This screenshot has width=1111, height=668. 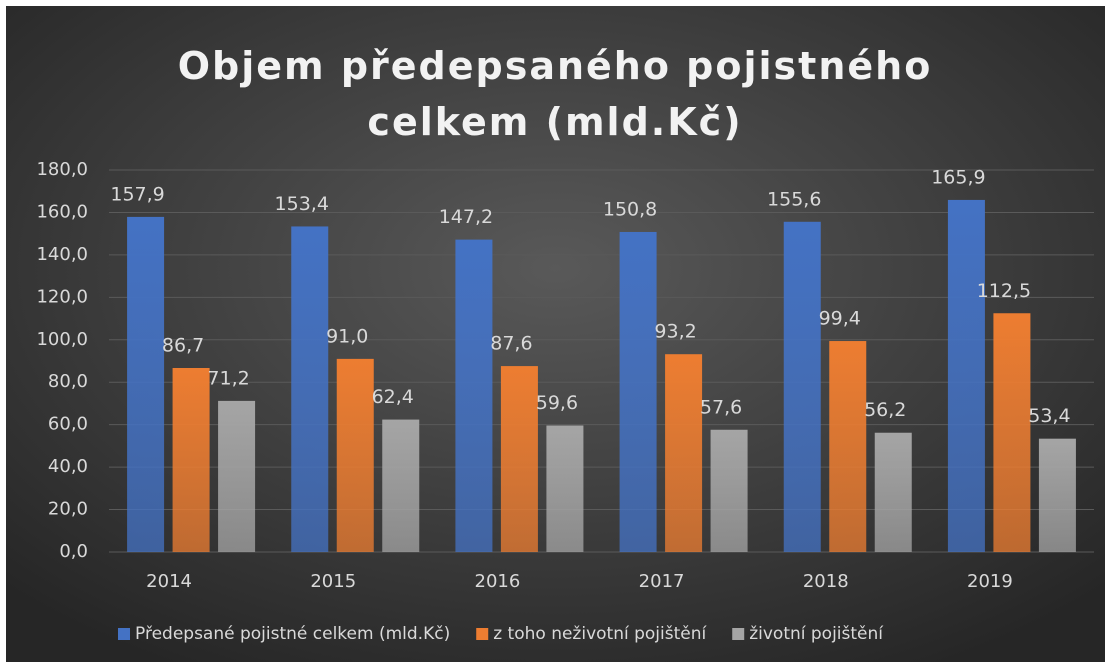 What do you see at coordinates (62, 169) in the screenshot?
I see `y-tick-label: 180,0` at bounding box center [62, 169].